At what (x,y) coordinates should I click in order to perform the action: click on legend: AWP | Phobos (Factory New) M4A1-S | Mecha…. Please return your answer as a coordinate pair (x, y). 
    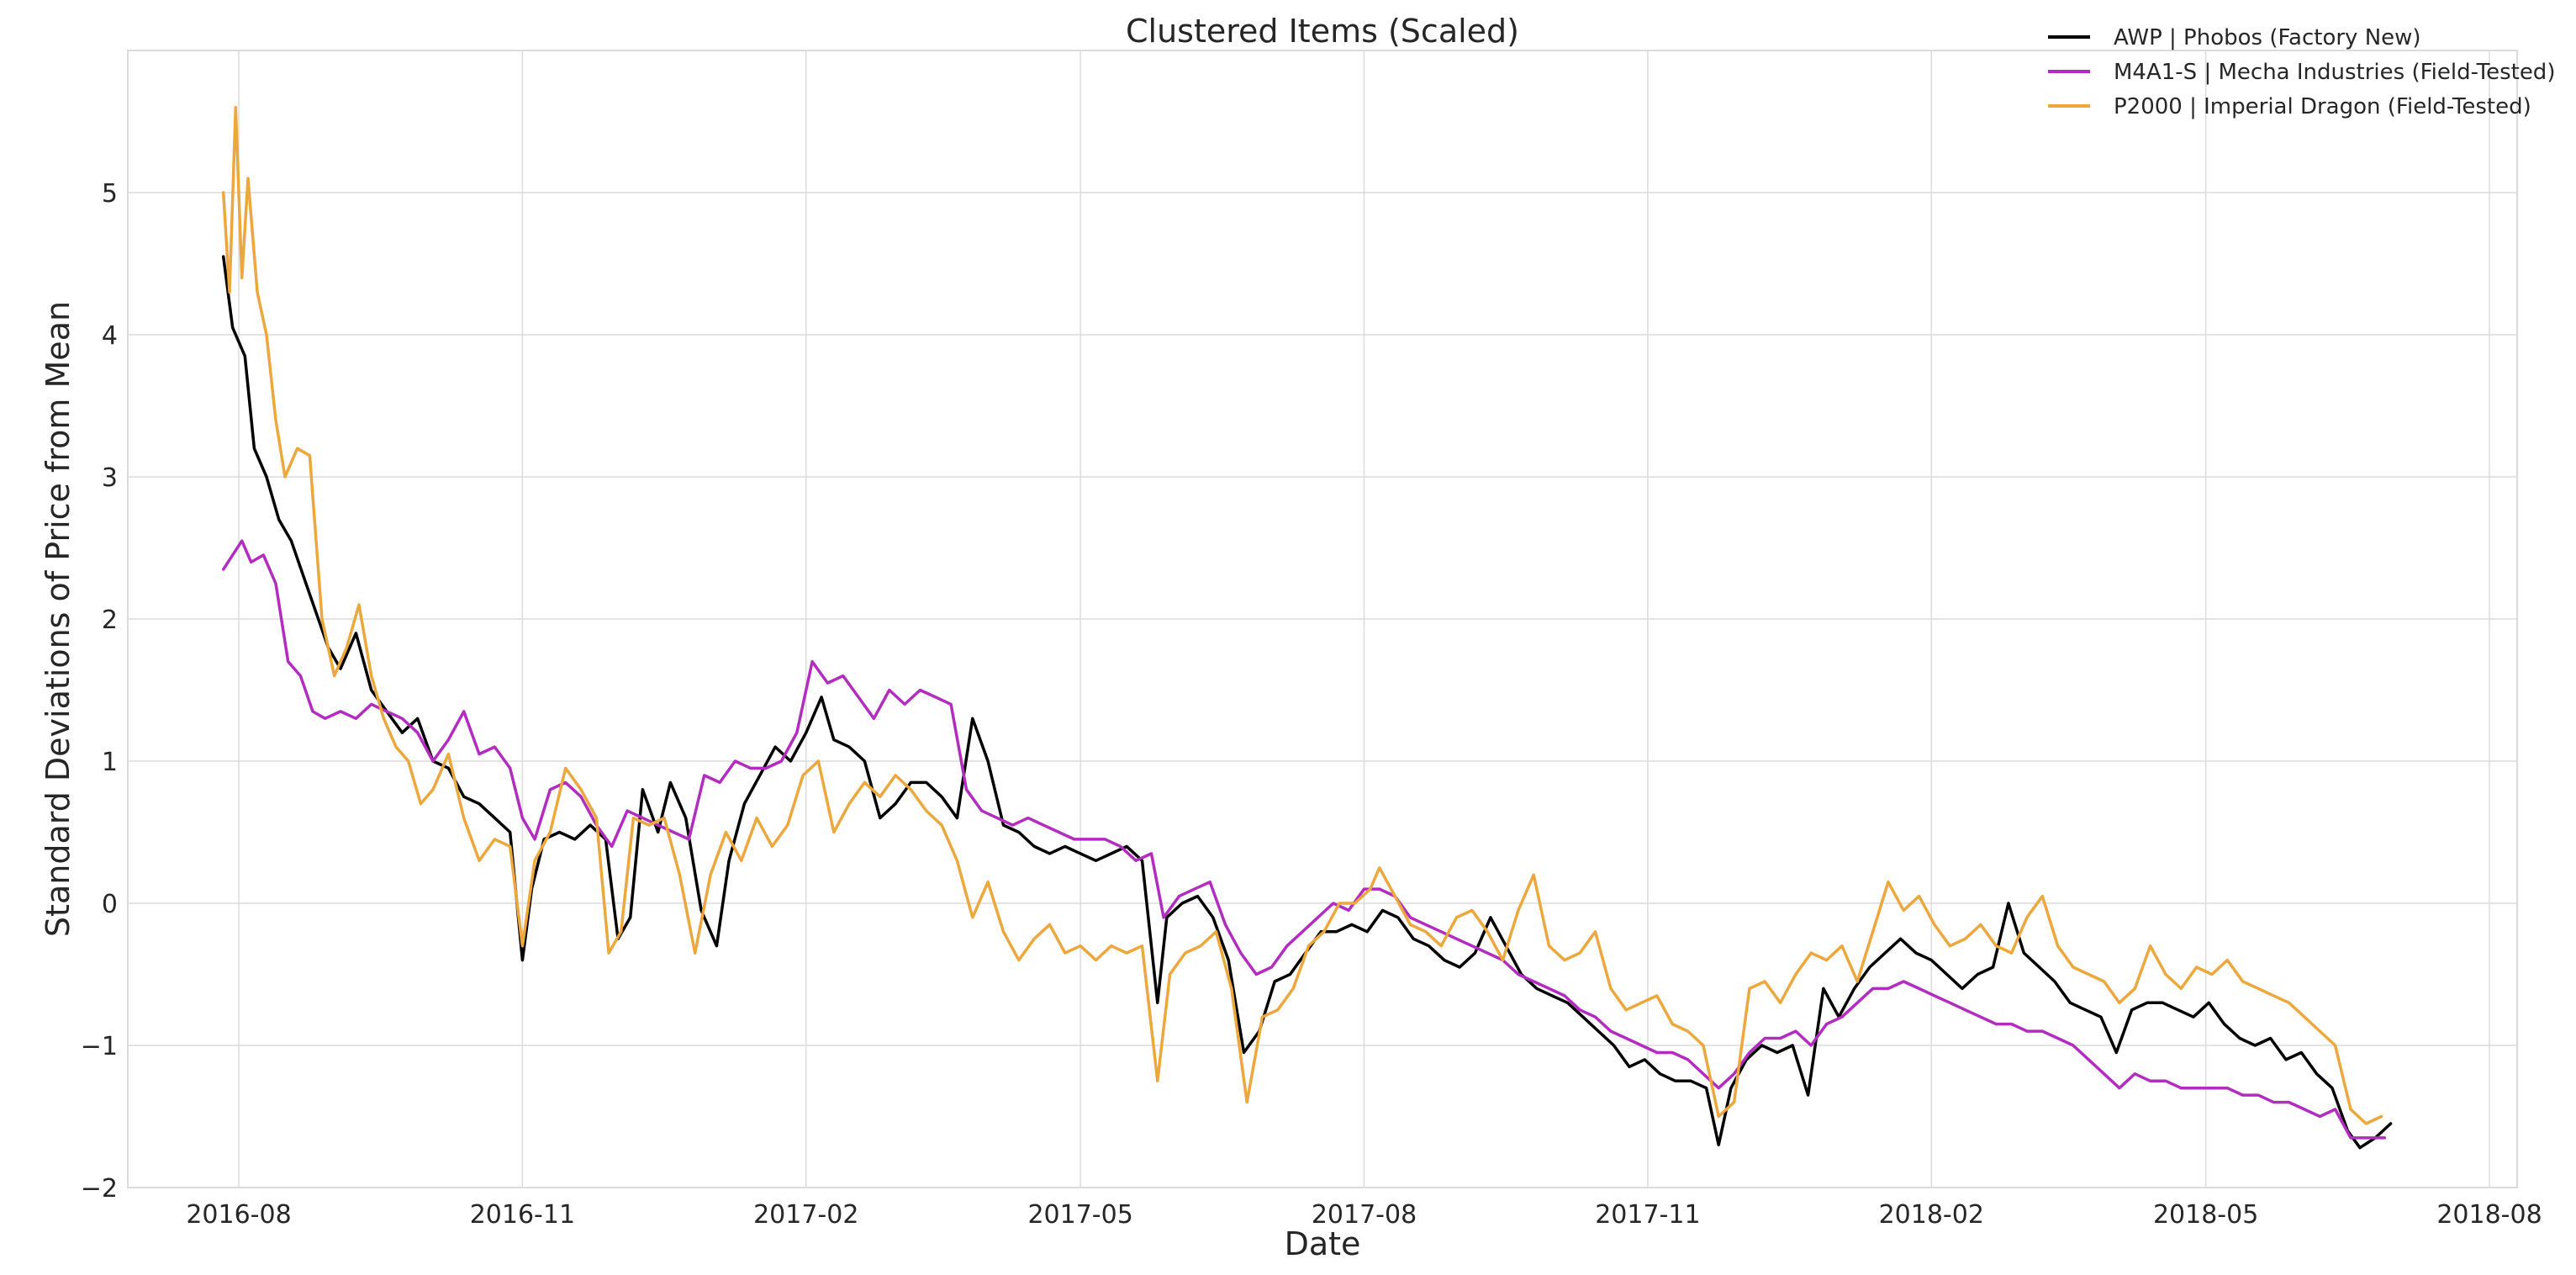
    Looking at the image, I should click on (2301, 72).